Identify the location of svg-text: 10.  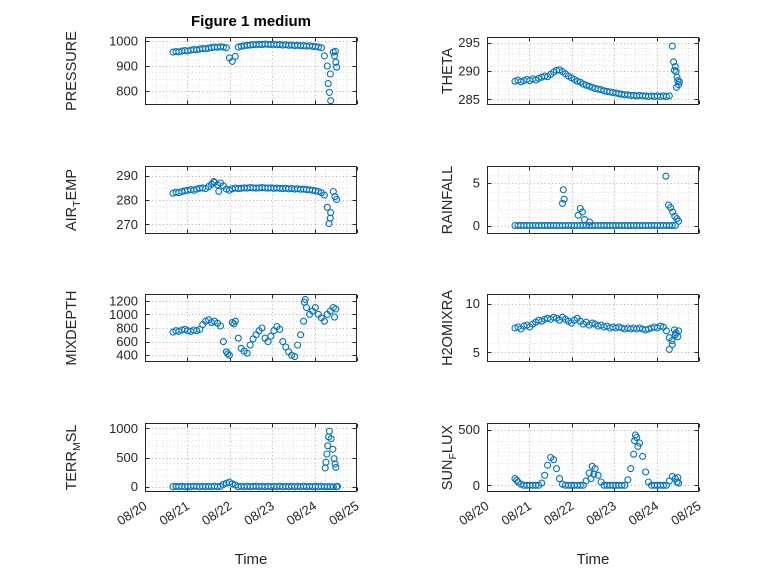
(473, 303).